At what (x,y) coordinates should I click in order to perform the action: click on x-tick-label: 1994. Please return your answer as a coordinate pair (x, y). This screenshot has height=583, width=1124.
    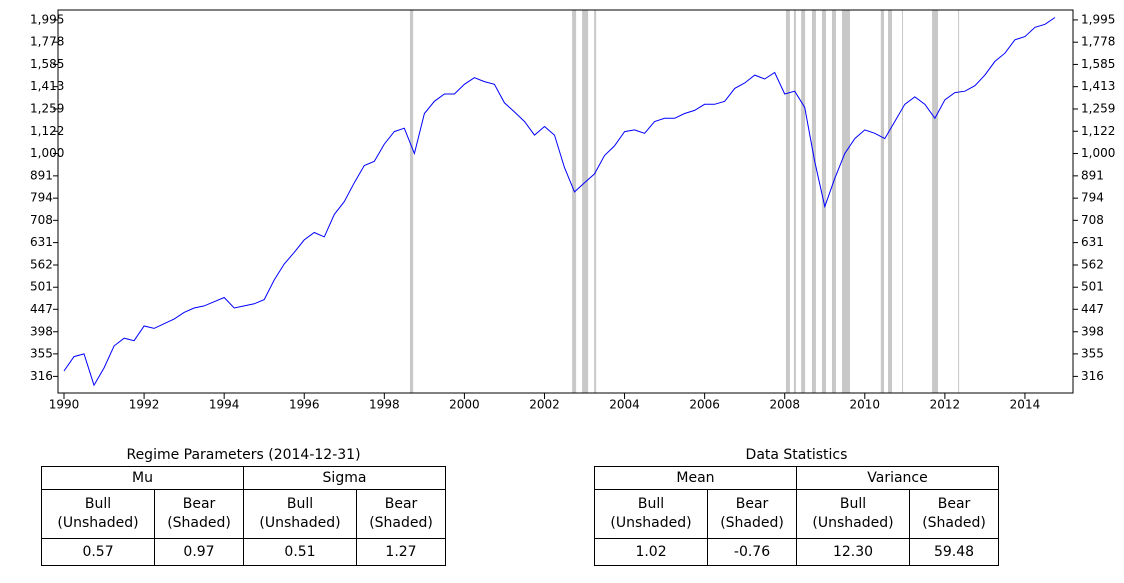
    Looking at the image, I should click on (224, 405).